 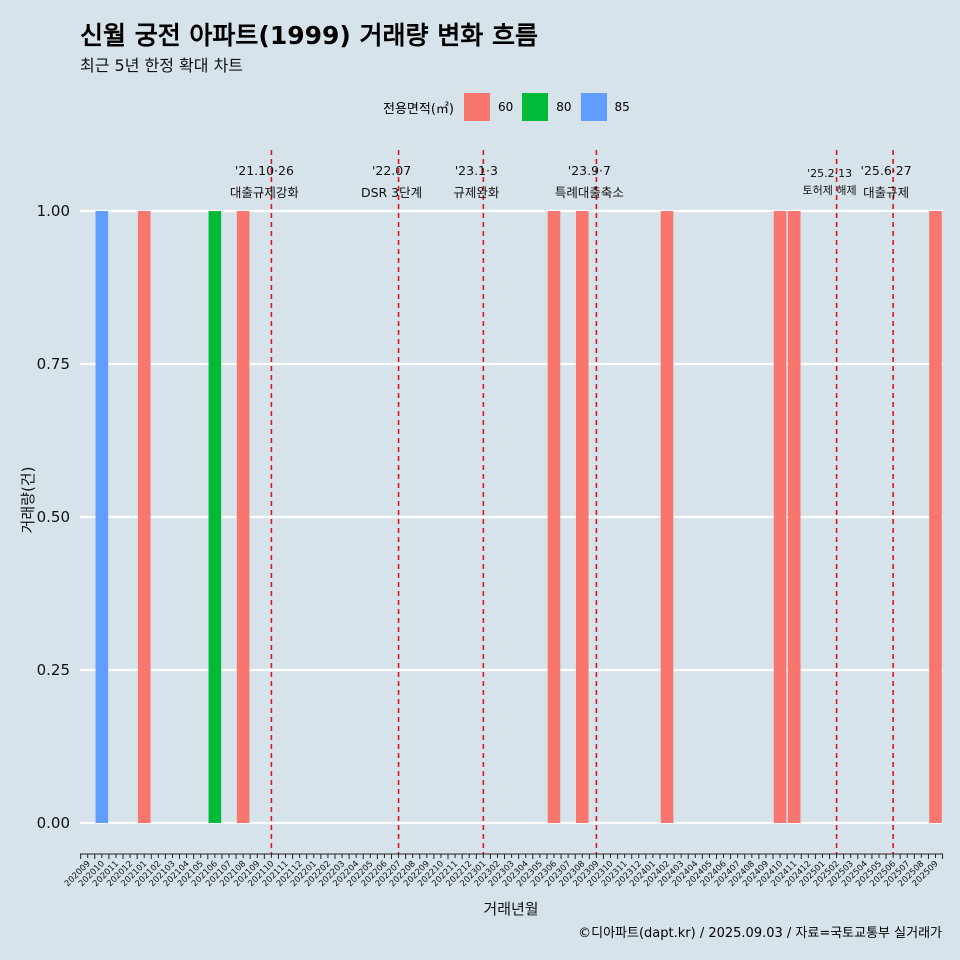 I want to click on legend-label-60: 60, so click(x=505, y=107).